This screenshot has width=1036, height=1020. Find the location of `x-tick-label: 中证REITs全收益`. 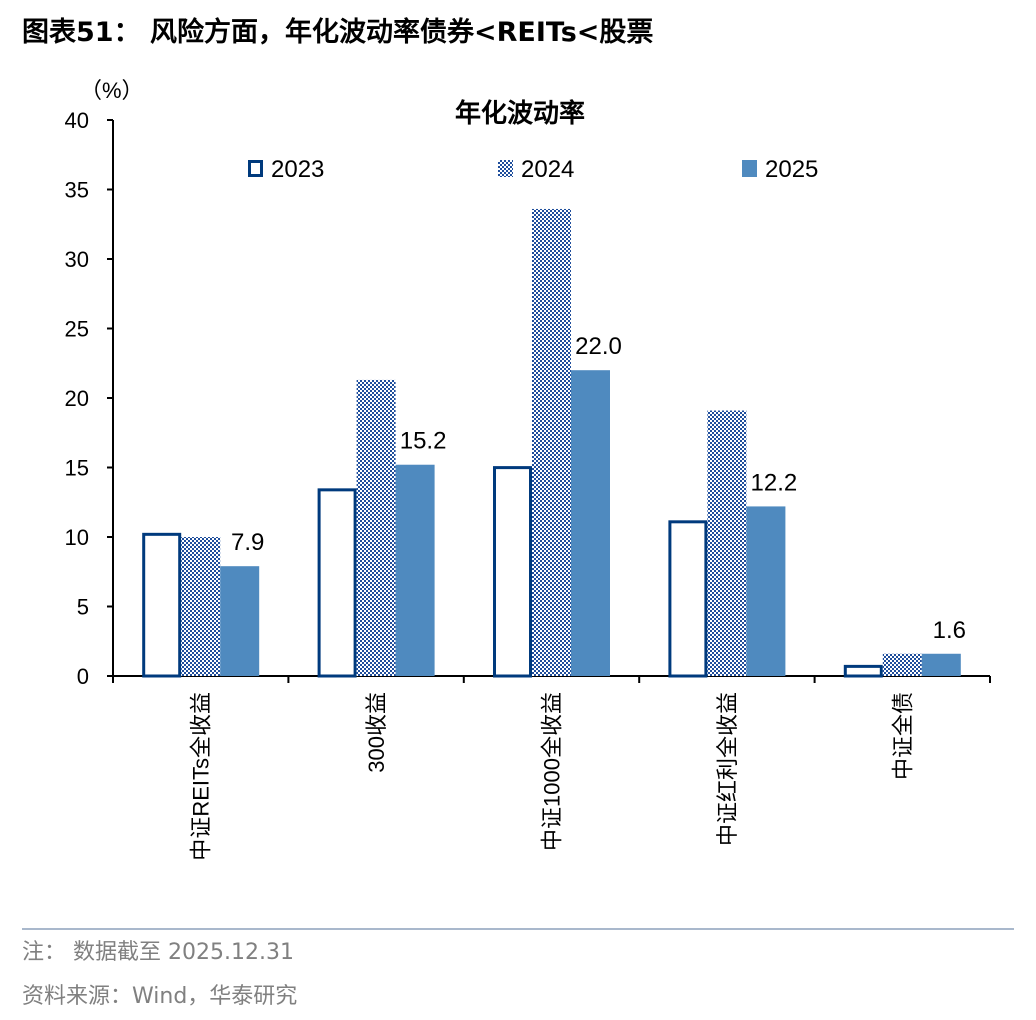

x-tick-label: 中证REITs全收益 is located at coordinates (201, 776).